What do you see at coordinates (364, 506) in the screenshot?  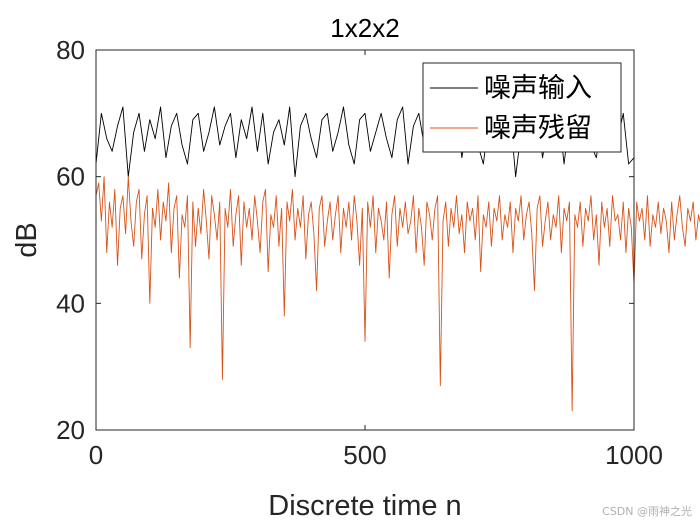 I see `x-axis-label: Discrete time n` at bounding box center [364, 506].